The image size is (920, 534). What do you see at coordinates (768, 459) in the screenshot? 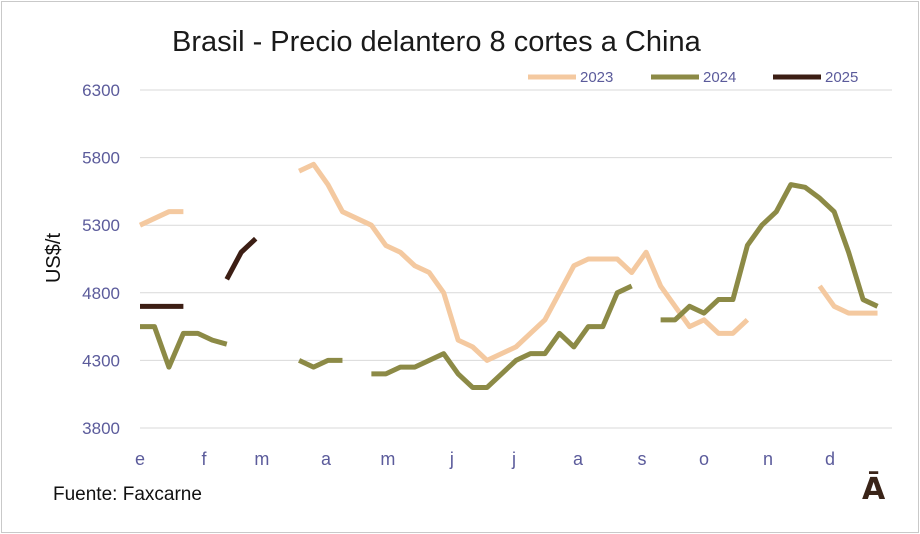
I see `x-tick-label-10: n` at bounding box center [768, 459].